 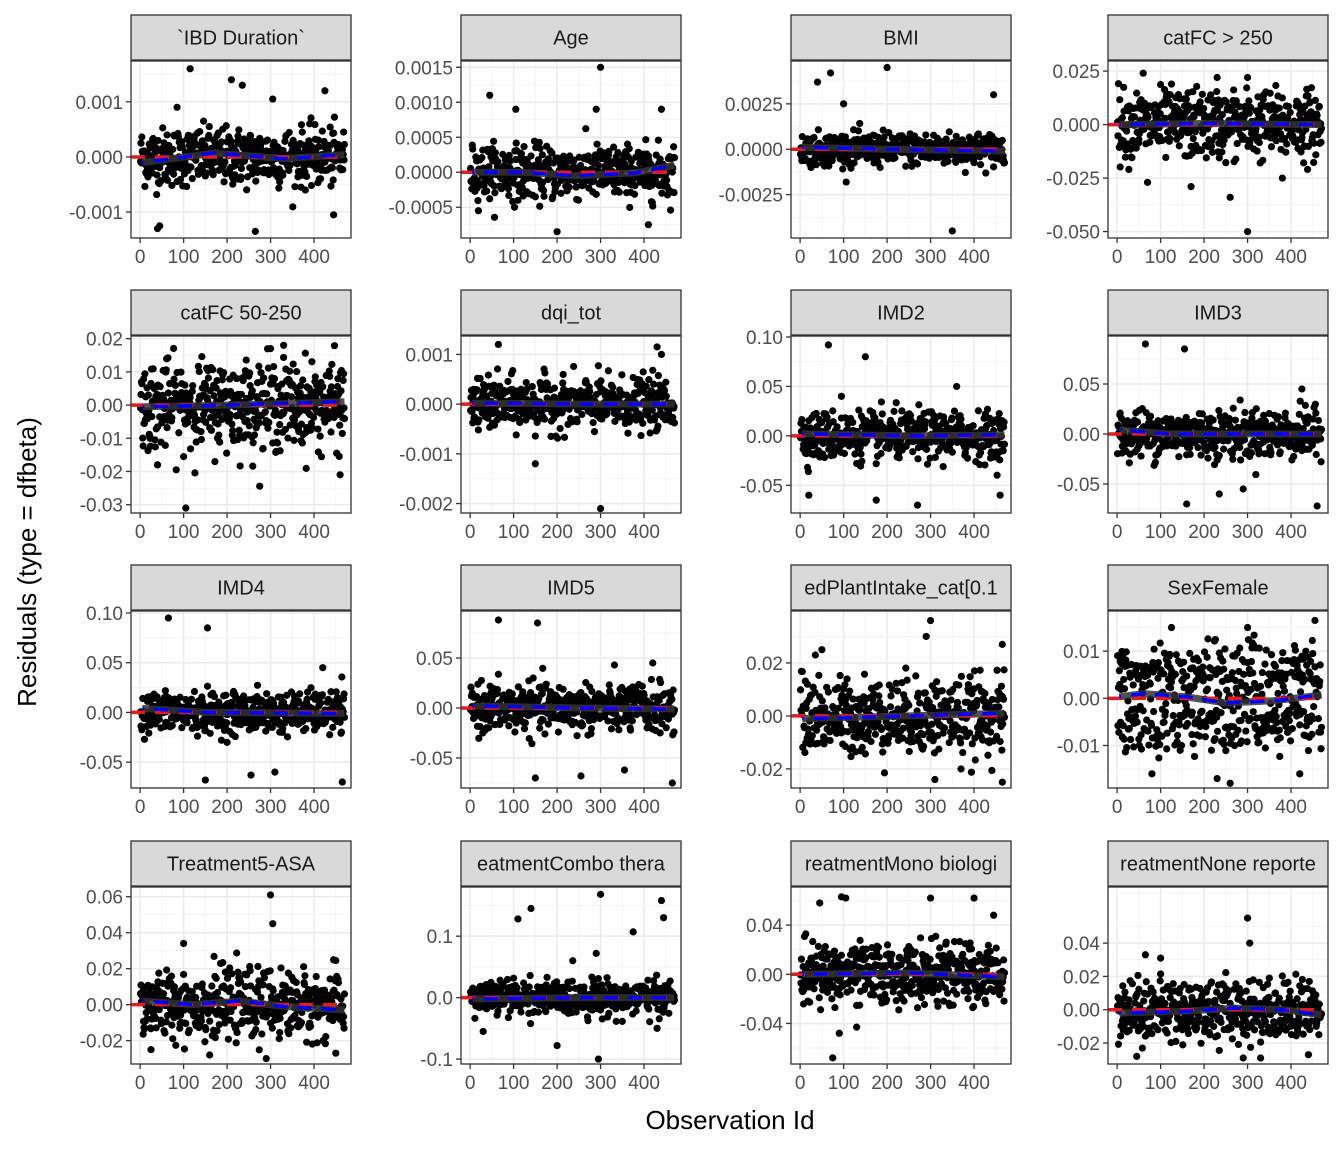 I want to click on y-tick-label: 0.01, so click(x=104, y=373).